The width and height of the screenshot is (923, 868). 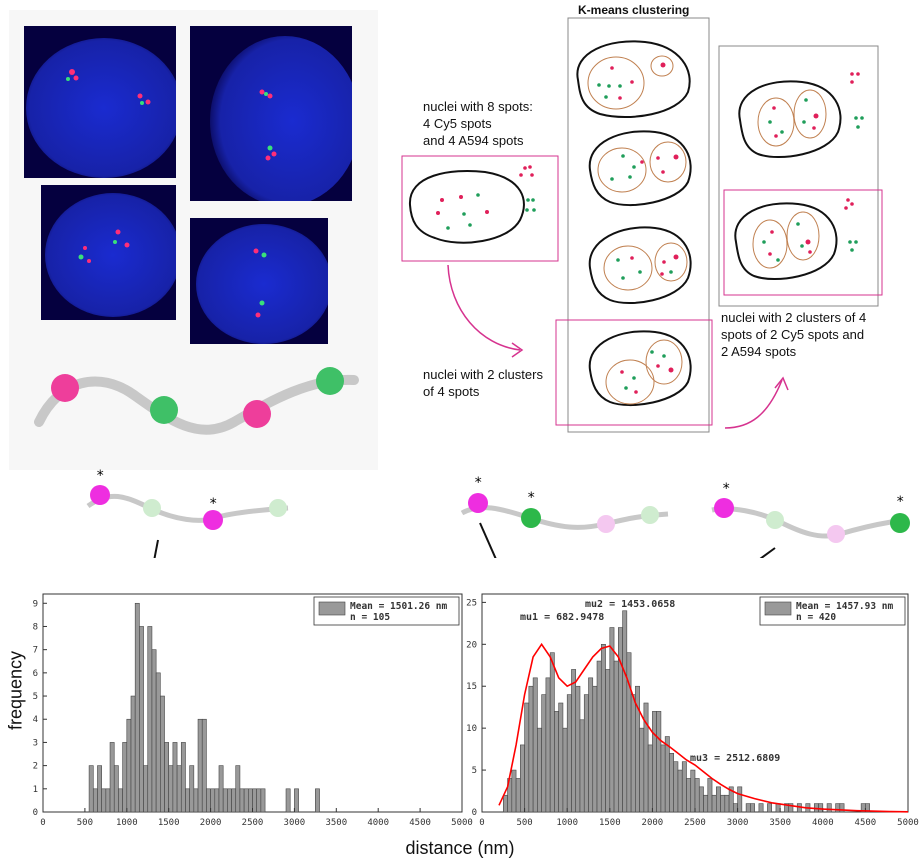 What do you see at coordinates (85, 823) in the screenshot?
I see `x-tick-label: 500` at bounding box center [85, 823].